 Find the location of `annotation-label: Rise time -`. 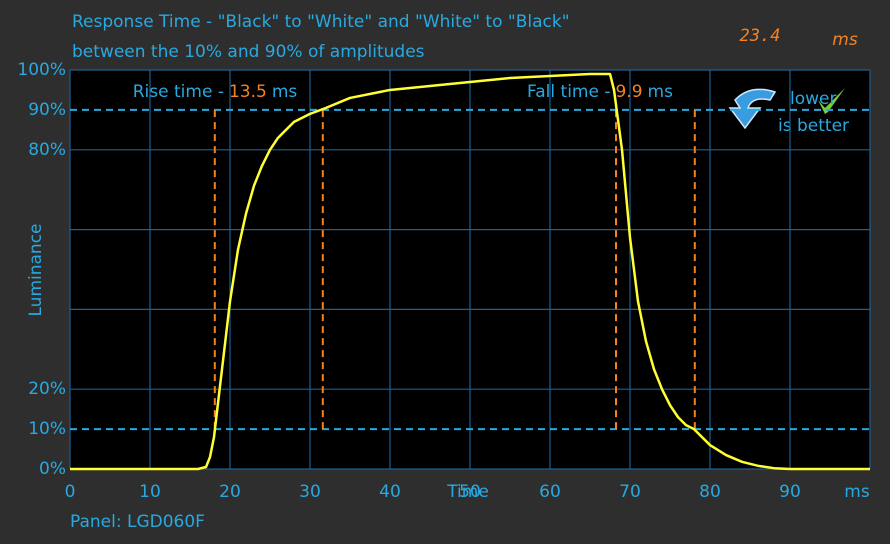

annotation-label: Rise time - is located at coordinates (178, 92).